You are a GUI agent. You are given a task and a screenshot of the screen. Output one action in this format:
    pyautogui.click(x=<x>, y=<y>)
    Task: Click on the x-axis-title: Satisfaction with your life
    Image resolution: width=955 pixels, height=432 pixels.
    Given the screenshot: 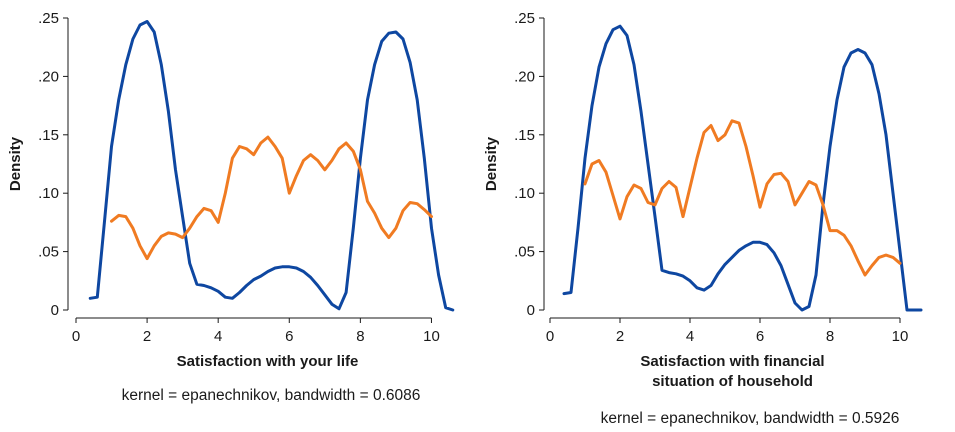 What is the action you would take?
    pyautogui.click(x=268, y=361)
    